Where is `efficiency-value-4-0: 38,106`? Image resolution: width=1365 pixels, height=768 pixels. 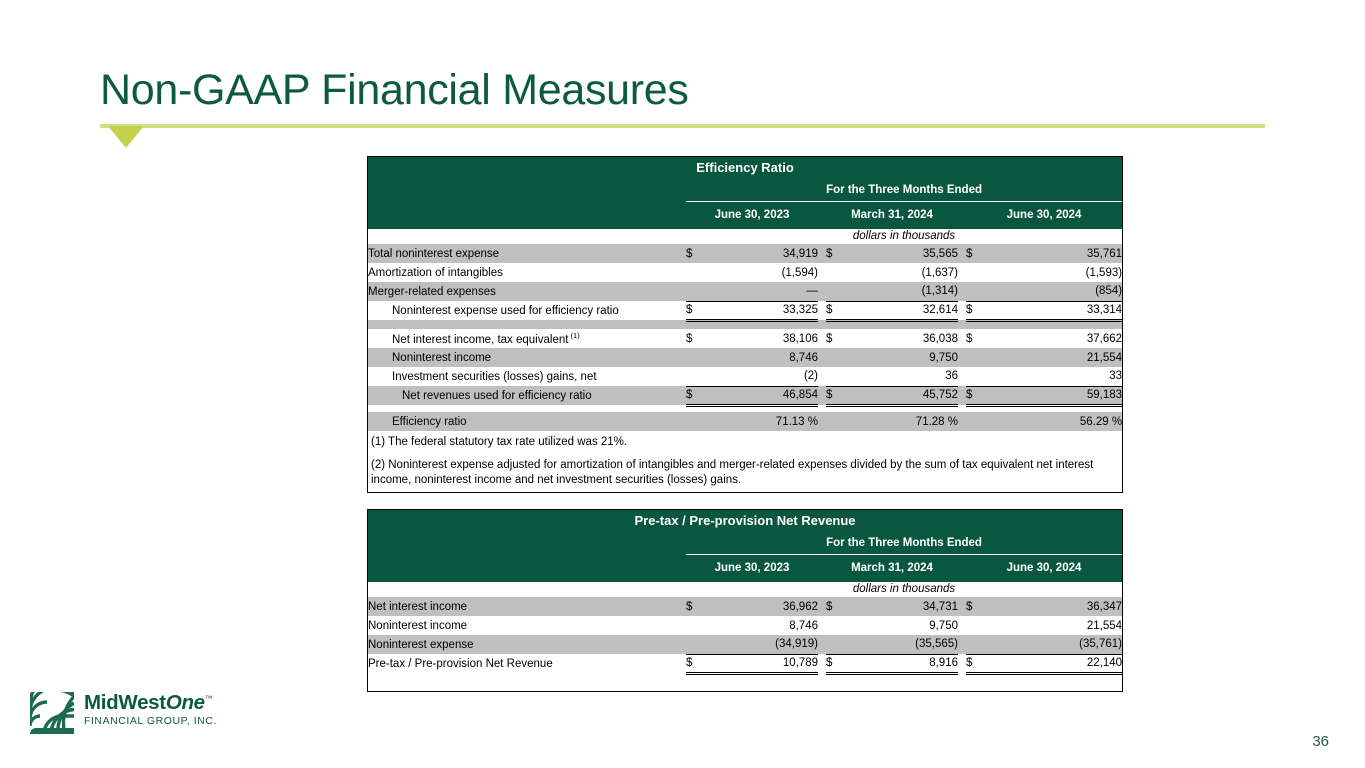 efficiency-value-4-0: 38,106 is located at coordinates (763, 338).